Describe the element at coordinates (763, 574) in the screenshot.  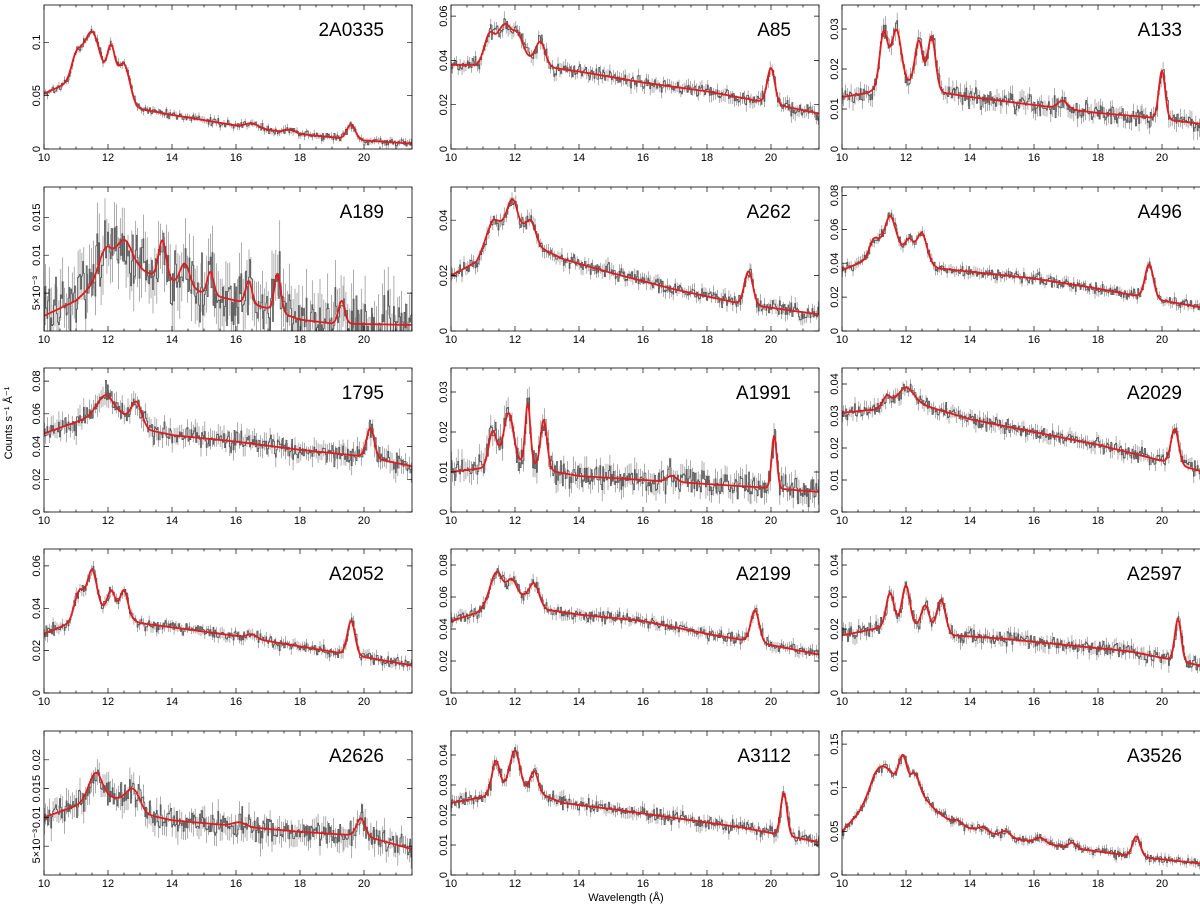
I see `panel-title: A2199` at that location.